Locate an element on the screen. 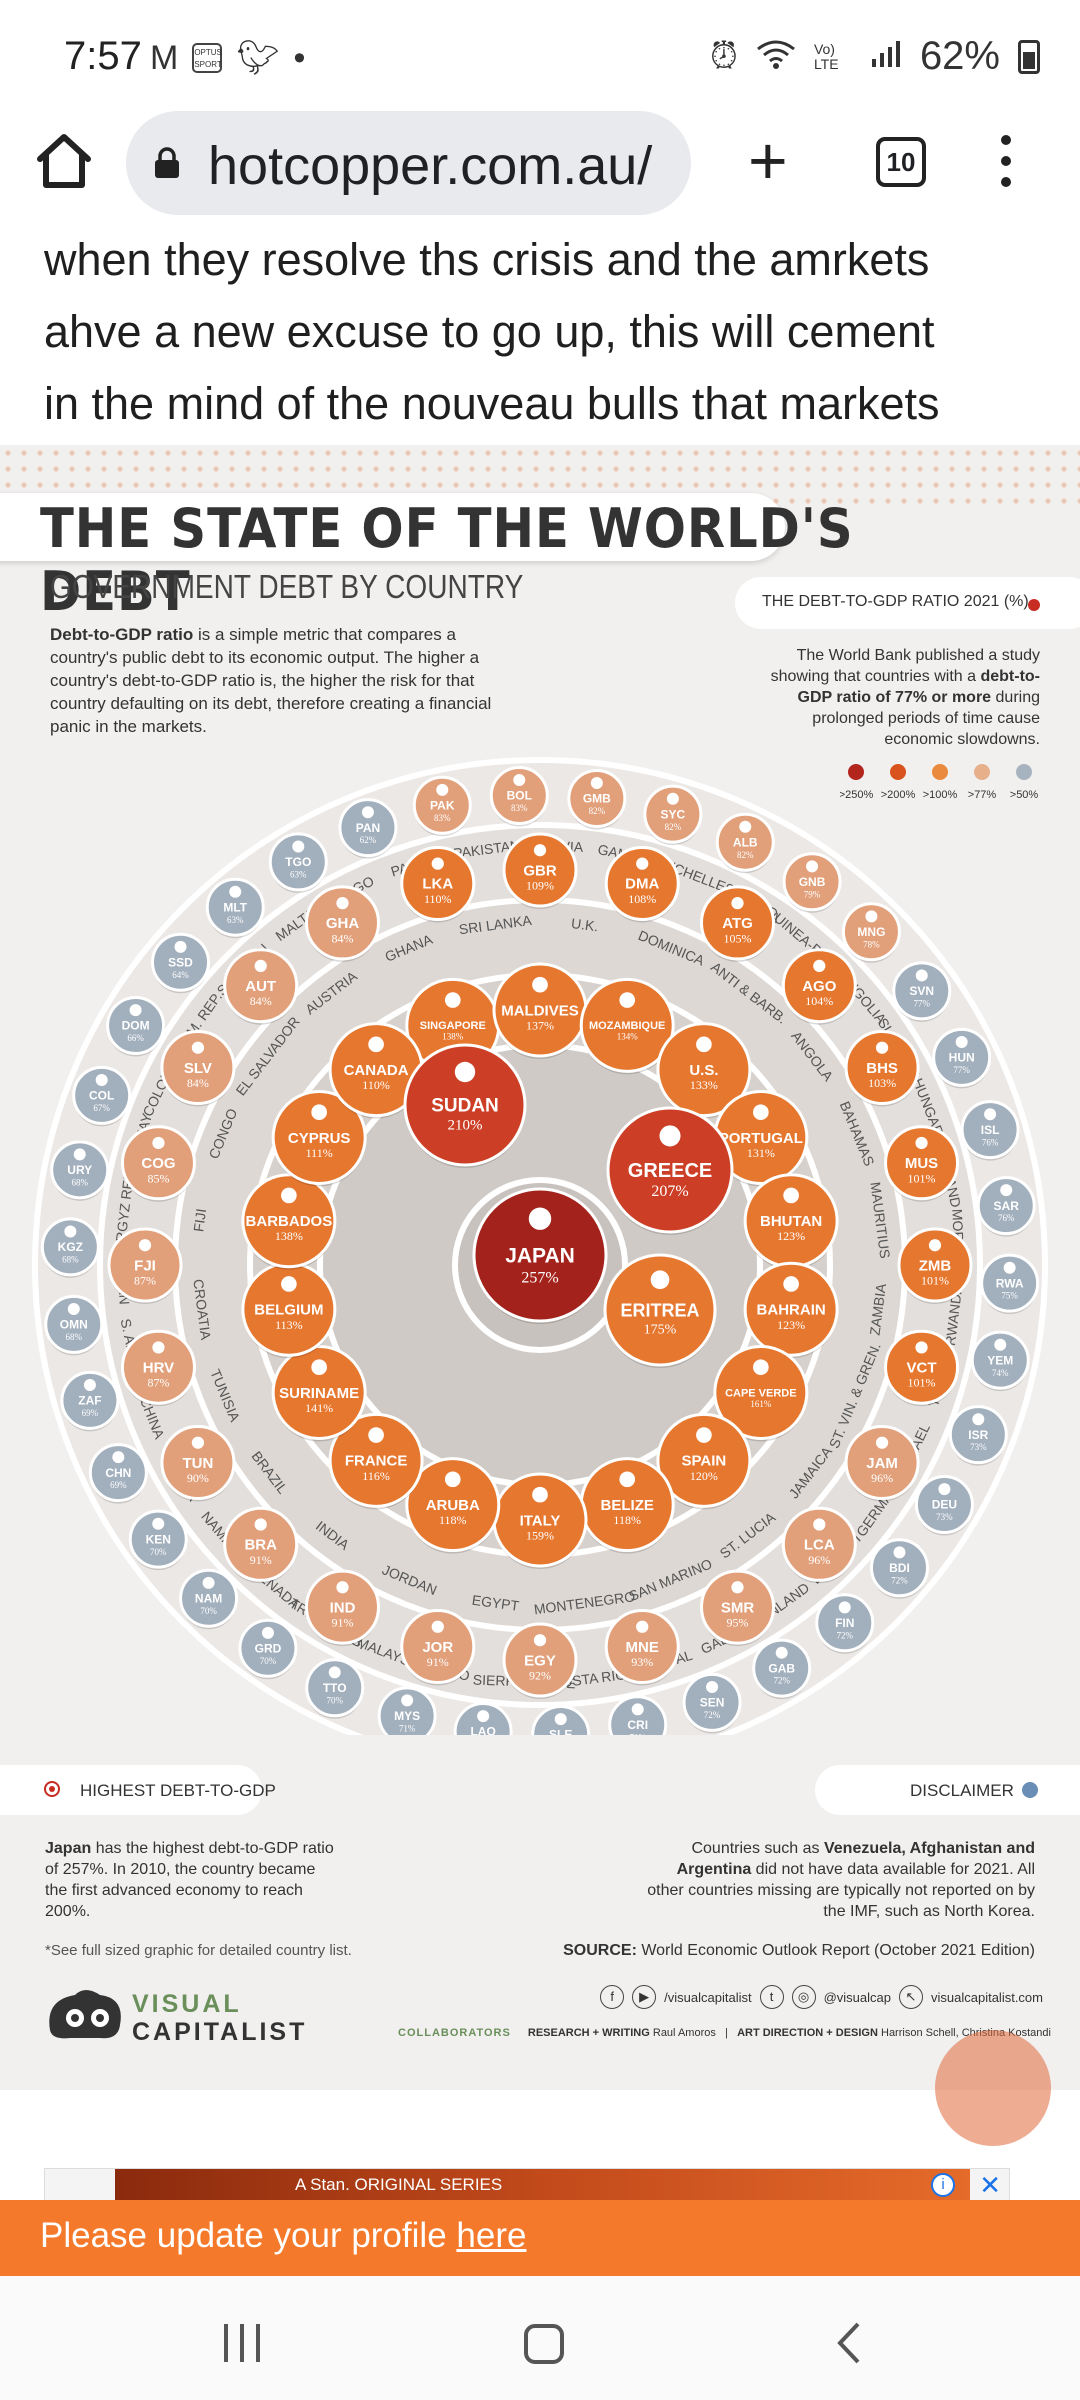 This screenshot has height=2400, width=1080. overflow-menu-button is located at coordinates (1006, 165).